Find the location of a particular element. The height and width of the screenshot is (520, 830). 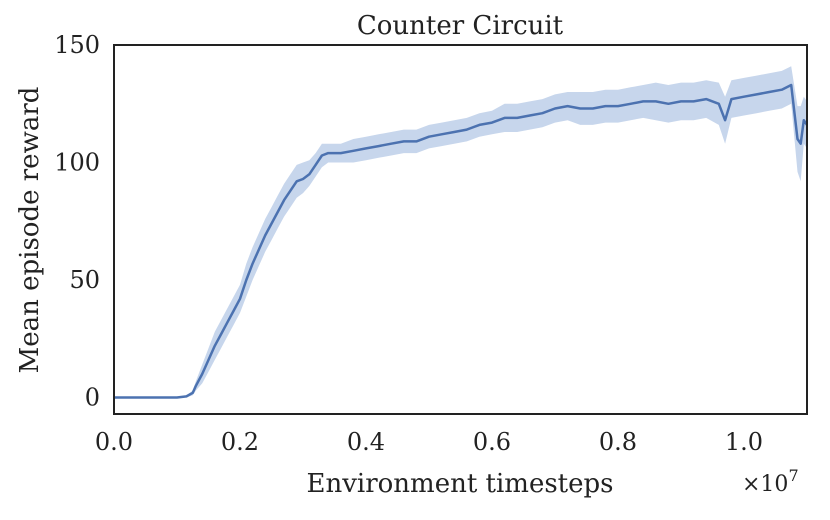

chart-title: Counter Circuit is located at coordinates (460, 26).